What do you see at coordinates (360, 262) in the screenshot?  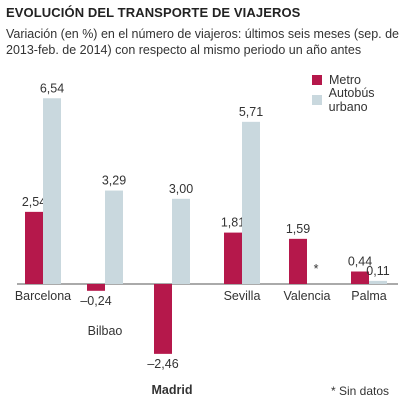 I see `data-label-metro-palma: 0,44` at bounding box center [360, 262].